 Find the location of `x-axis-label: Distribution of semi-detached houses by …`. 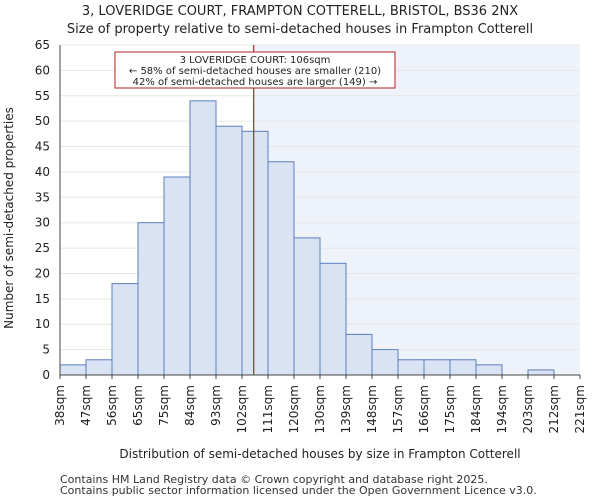

x-axis-label: Distribution of semi-detached houses by … is located at coordinates (319, 454).